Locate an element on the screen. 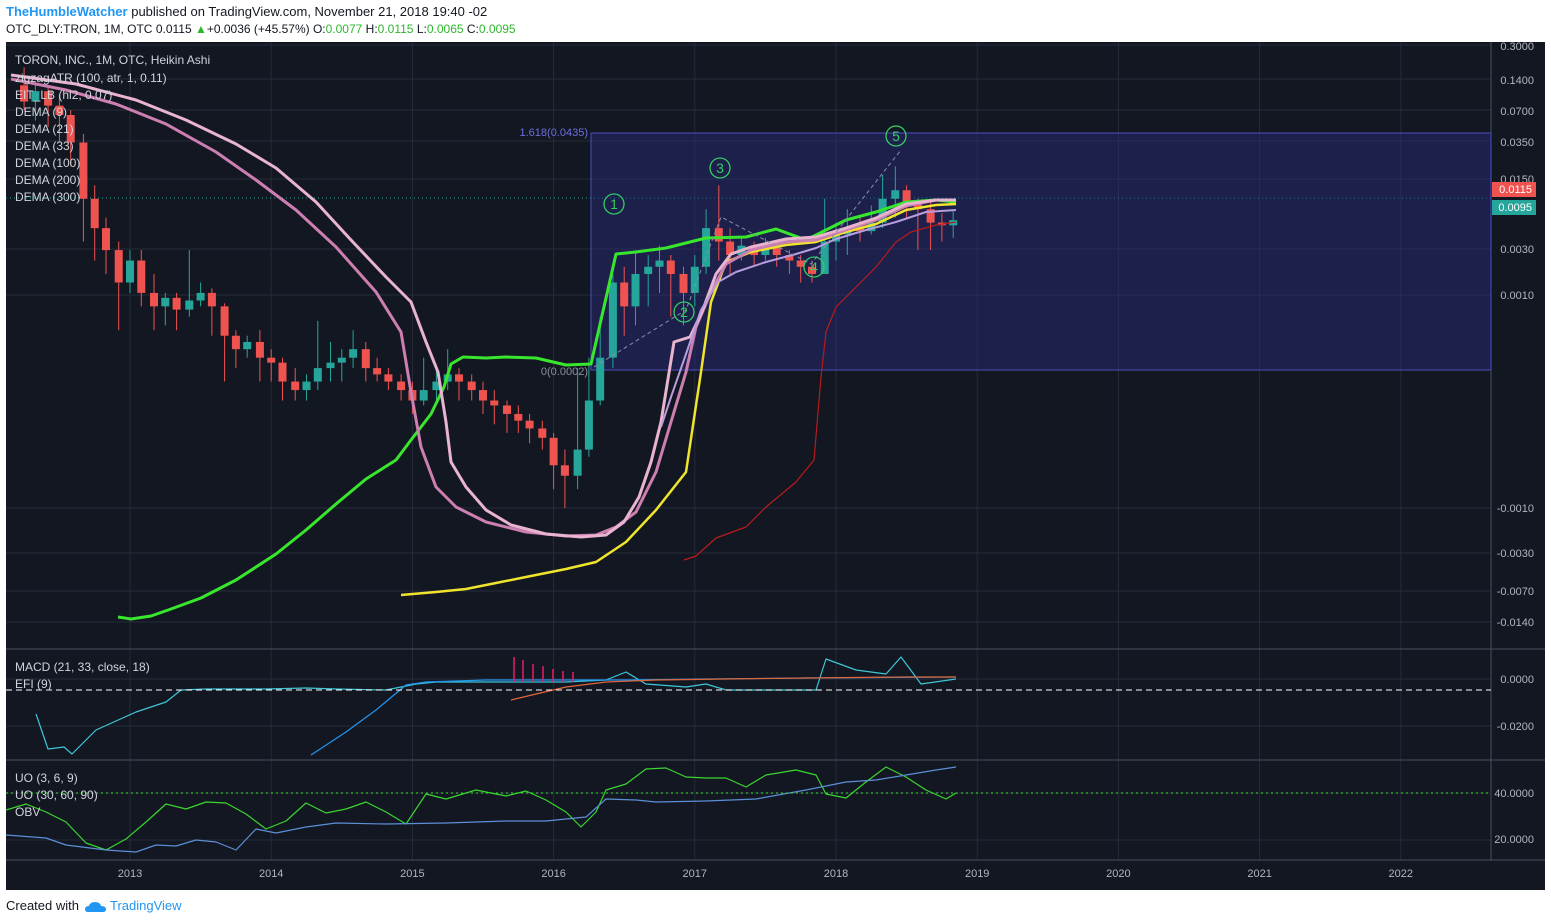  close-price-tag is located at coordinates (1514, 207).